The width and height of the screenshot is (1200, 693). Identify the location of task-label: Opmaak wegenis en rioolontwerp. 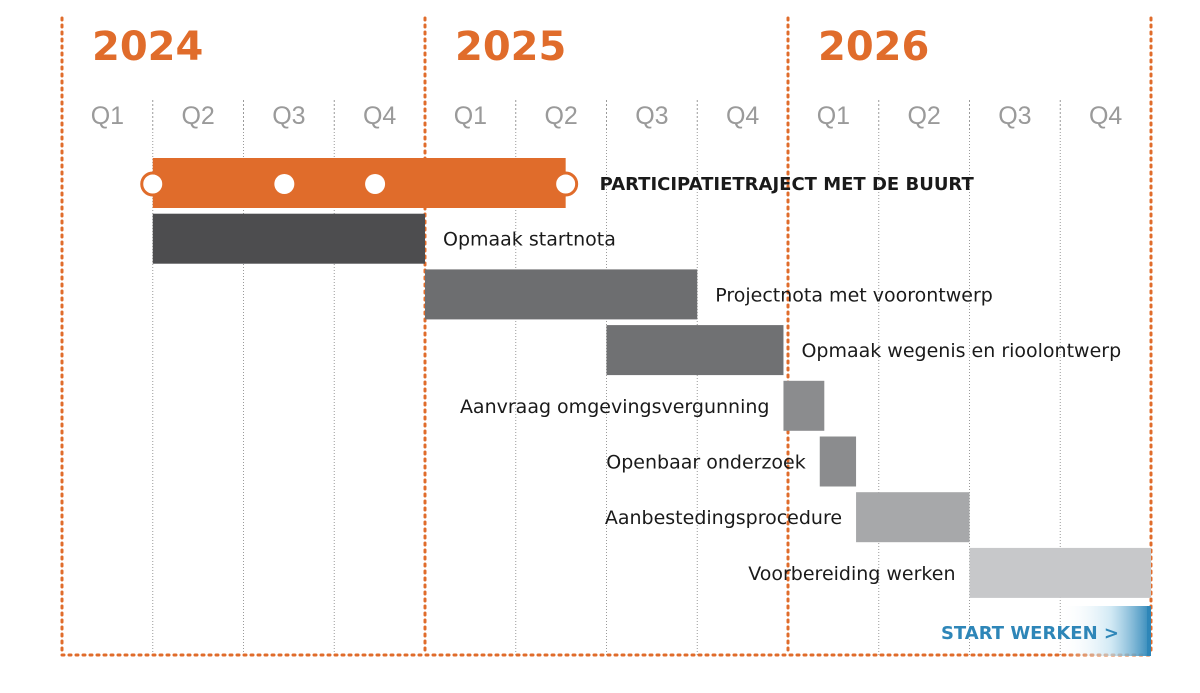
(961, 351).